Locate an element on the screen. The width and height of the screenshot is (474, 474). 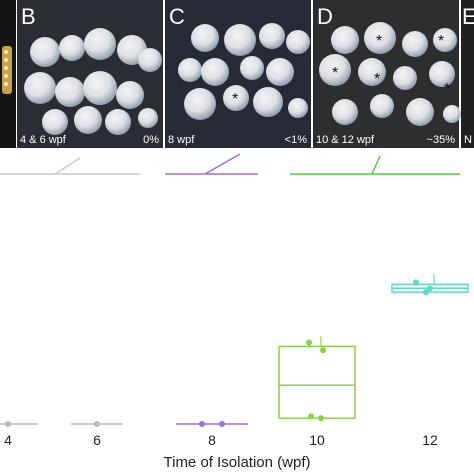
panel-d: * * * * * D 10 & 12 wpf ~35% is located at coordinates (387, 74).